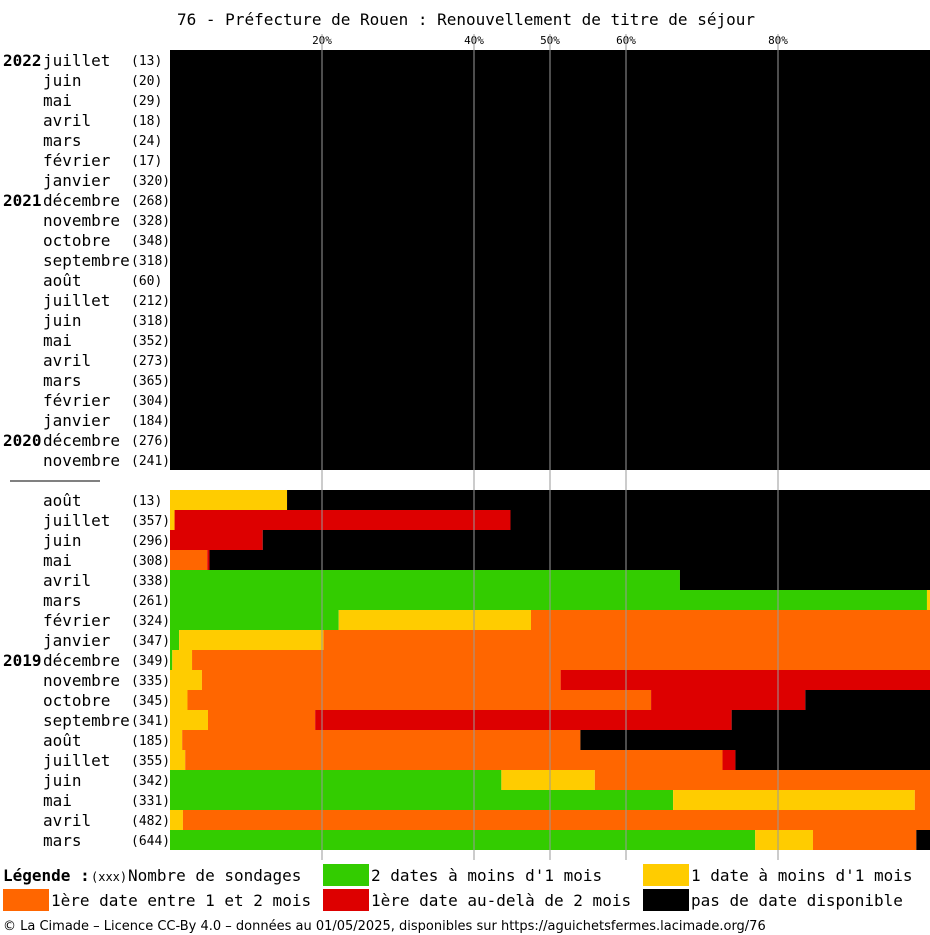 The width and height of the screenshot is (930, 935). What do you see at coordinates (666, 875) in the screenshot?
I see `legend-swatch-yellow` at bounding box center [666, 875].